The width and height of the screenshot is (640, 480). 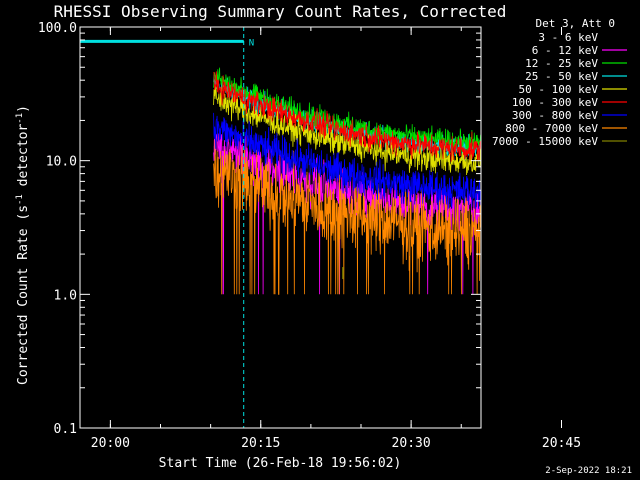 I want to click on legend-entry-label: 7000 - 15000 keV, so click(x=545, y=141).